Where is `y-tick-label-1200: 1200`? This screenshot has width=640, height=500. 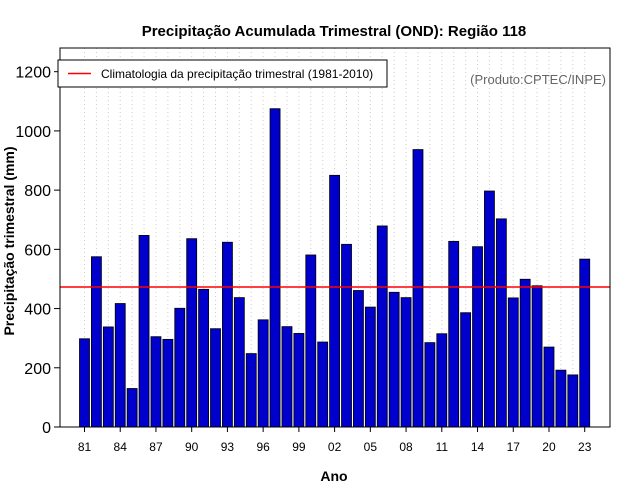
y-tick-label-1200: 1200 is located at coordinates (33, 73).